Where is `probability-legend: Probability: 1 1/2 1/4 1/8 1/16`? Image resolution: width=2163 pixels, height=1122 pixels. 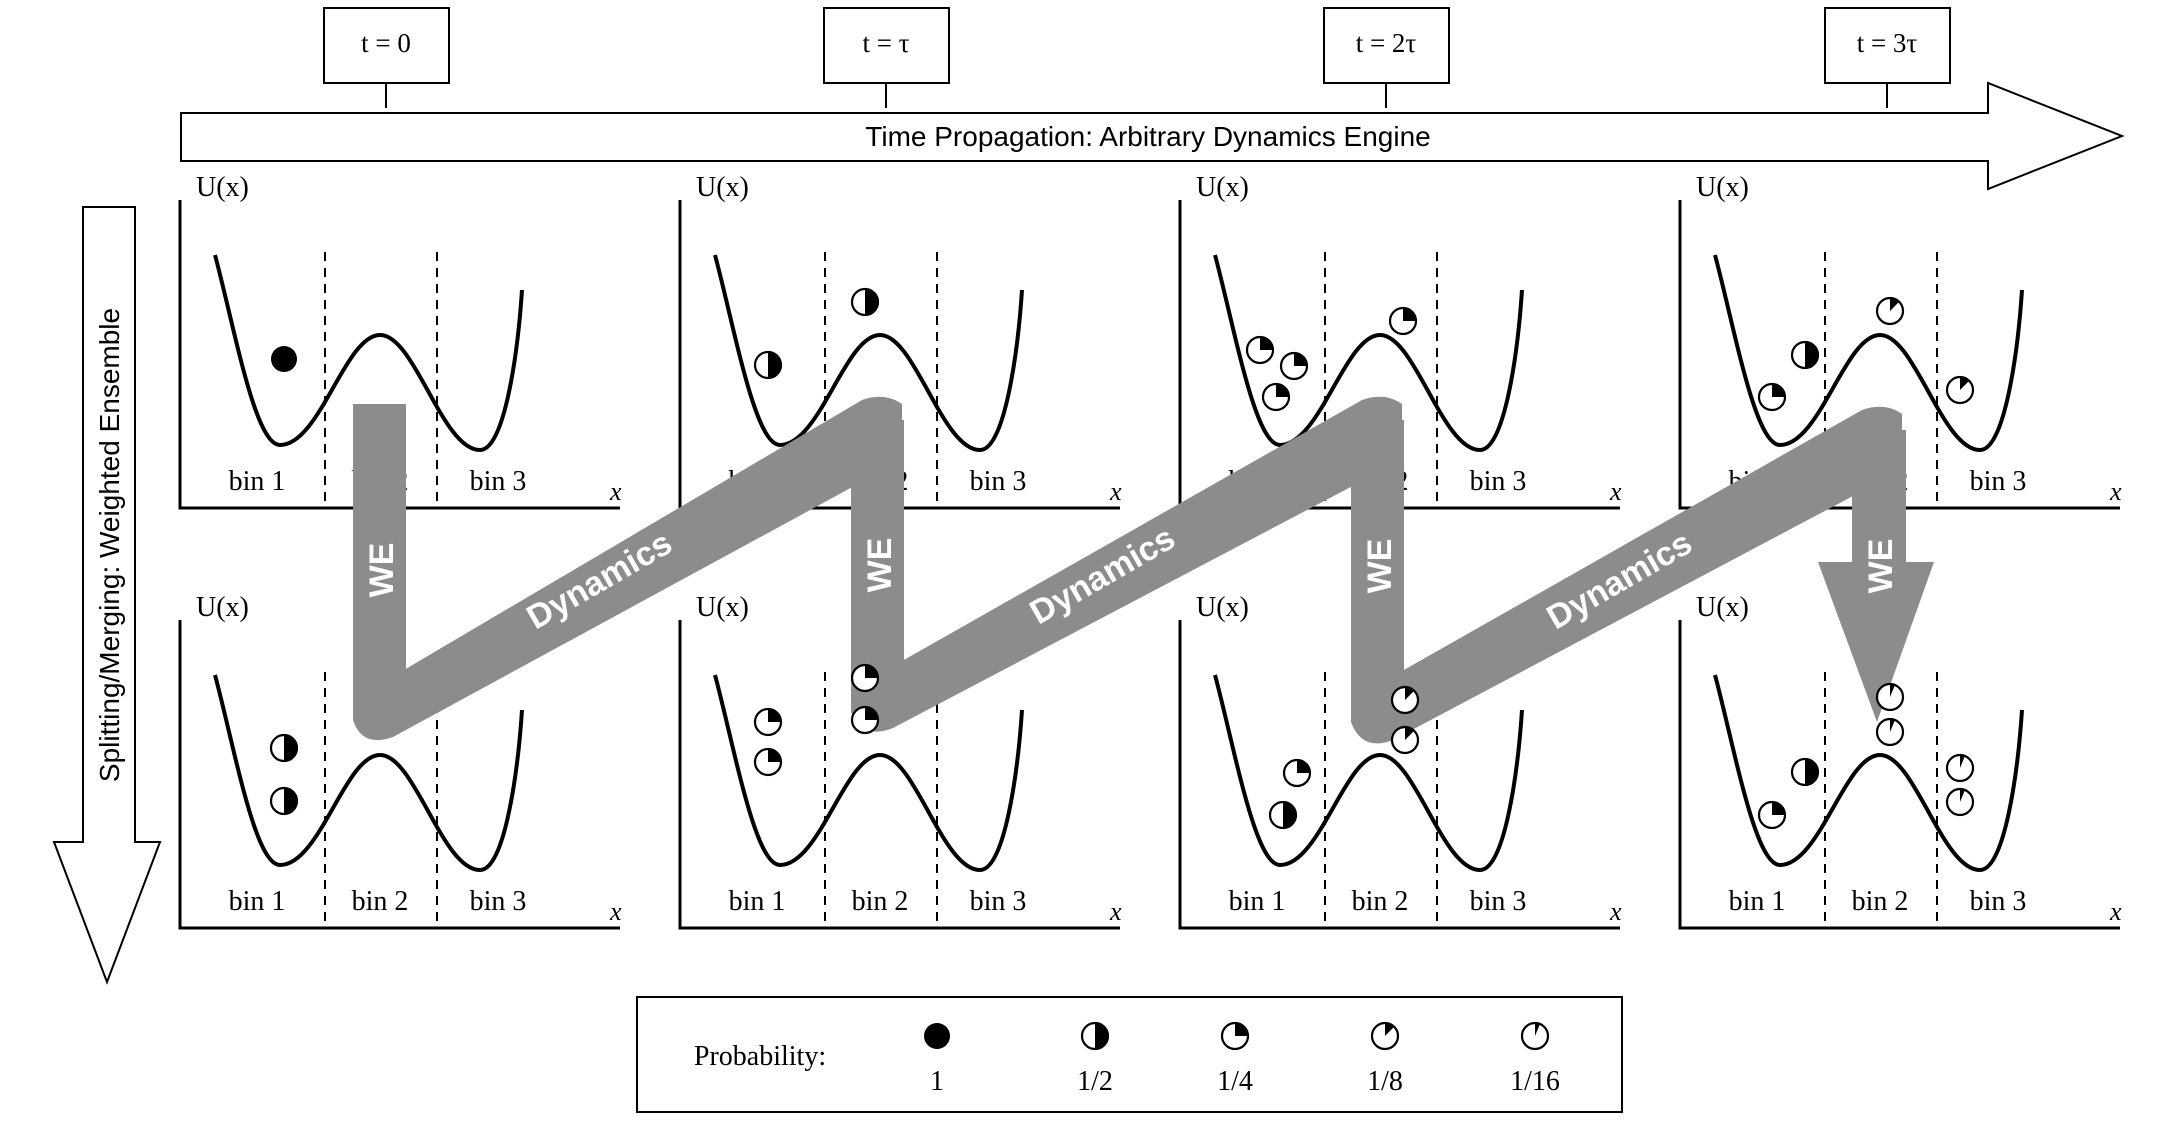 probability-legend: Probability: 1 1/2 1/4 1/8 1/16 is located at coordinates (1129, 1054).